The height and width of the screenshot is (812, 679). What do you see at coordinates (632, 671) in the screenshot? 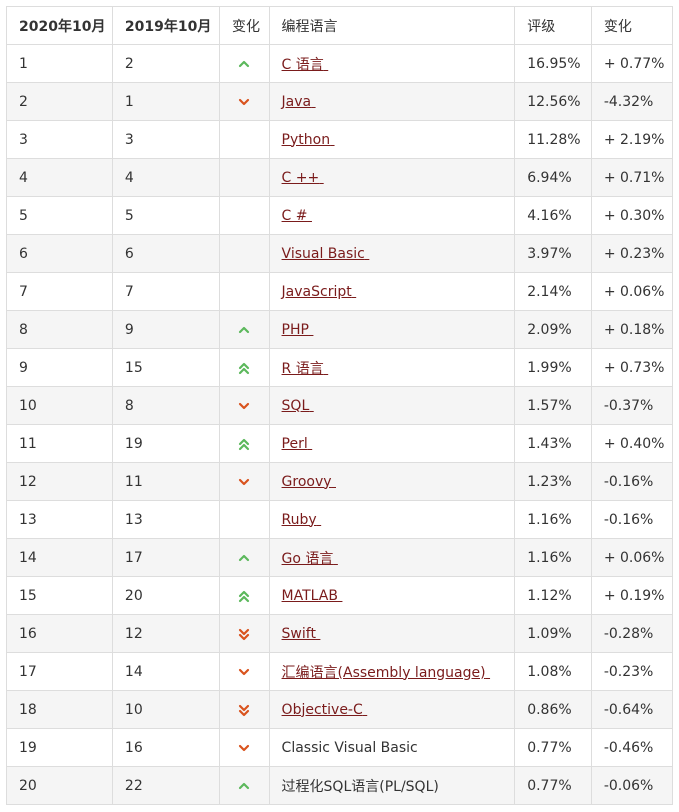
I see `change-cell: -0.23%` at bounding box center [632, 671].